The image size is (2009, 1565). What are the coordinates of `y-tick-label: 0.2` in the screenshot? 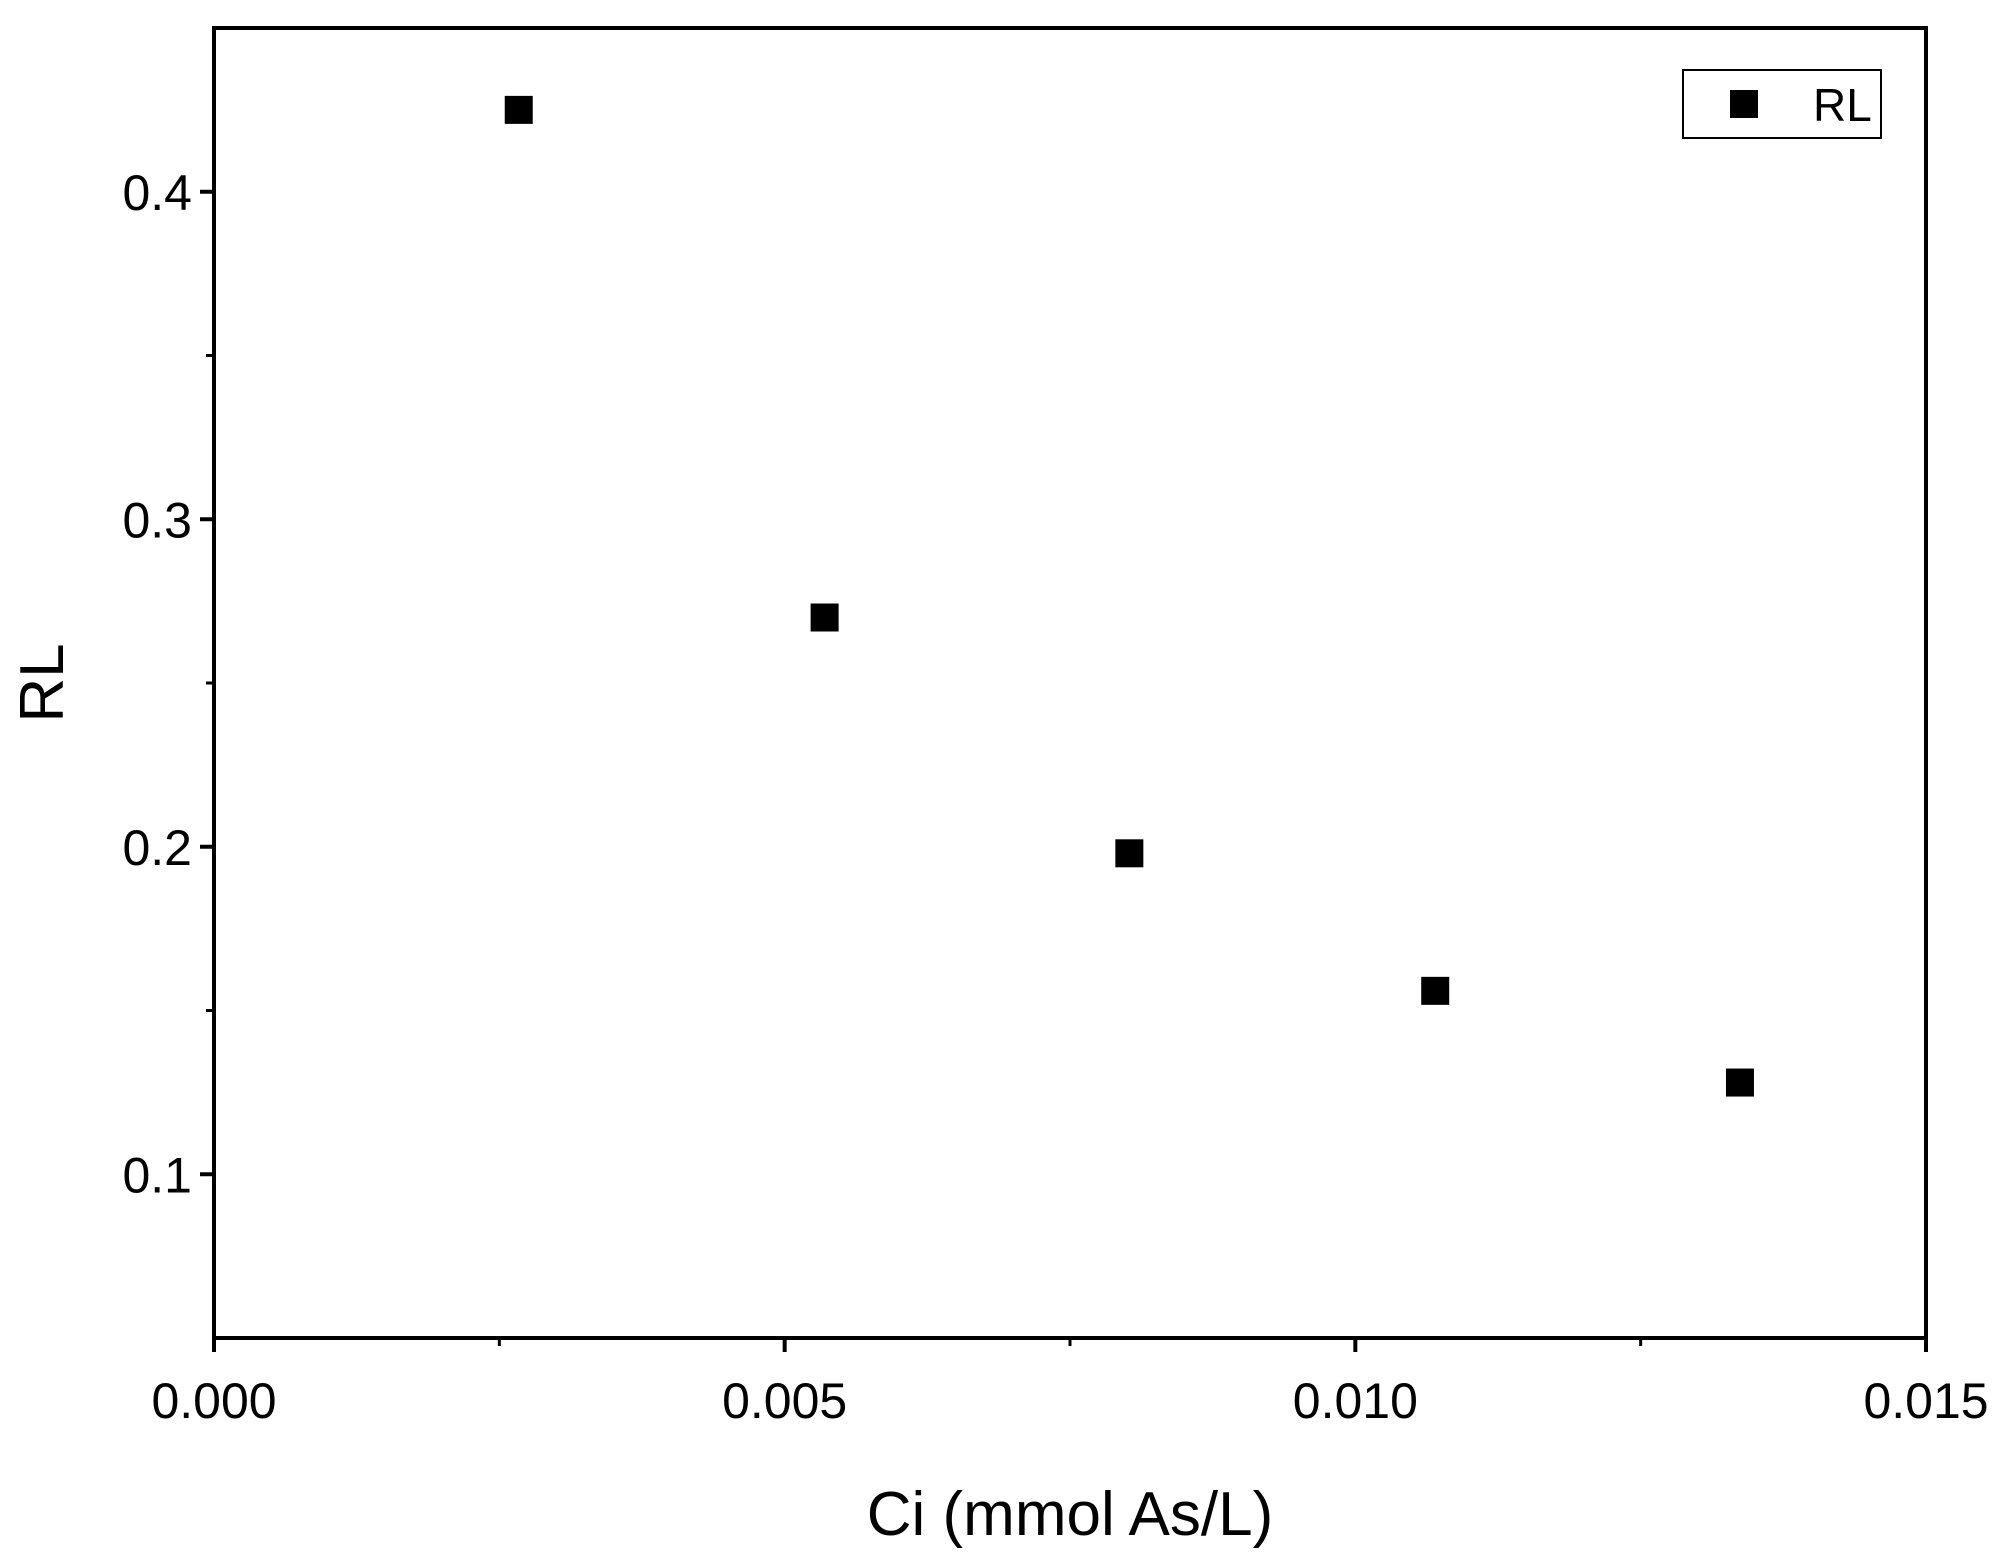 It's located at (157, 848).